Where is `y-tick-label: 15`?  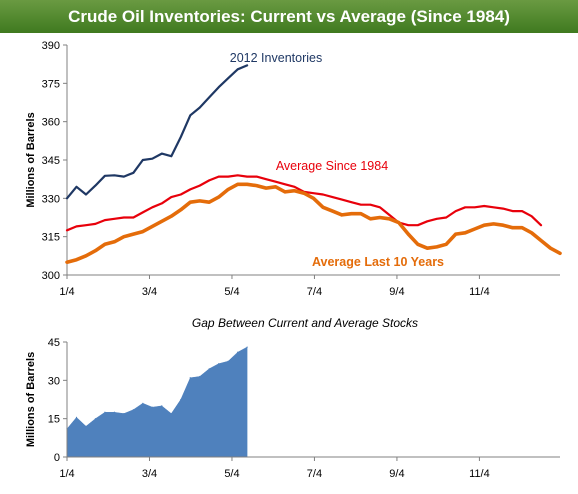
y-tick-label: 15 is located at coordinates (54, 420).